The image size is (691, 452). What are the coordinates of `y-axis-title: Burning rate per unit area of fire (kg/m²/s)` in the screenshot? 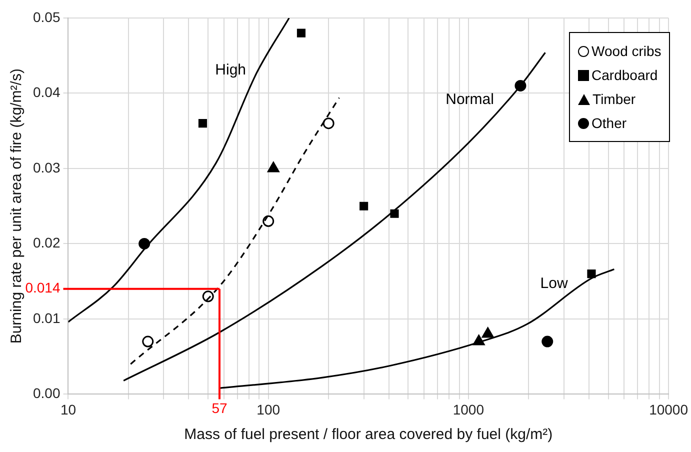 It's located at (17, 206).